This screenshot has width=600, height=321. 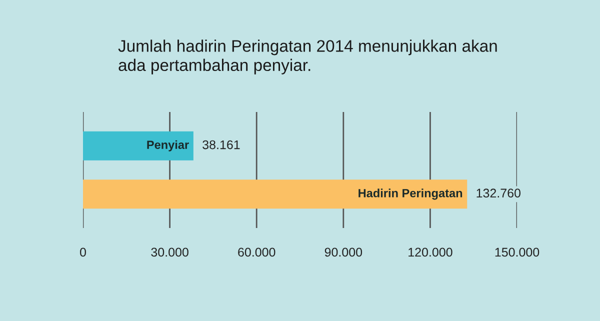 What do you see at coordinates (410, 194) in the screenshot?
I see `y-tick-label: Hadirin Peringatan` at bounding box center [410, 194].